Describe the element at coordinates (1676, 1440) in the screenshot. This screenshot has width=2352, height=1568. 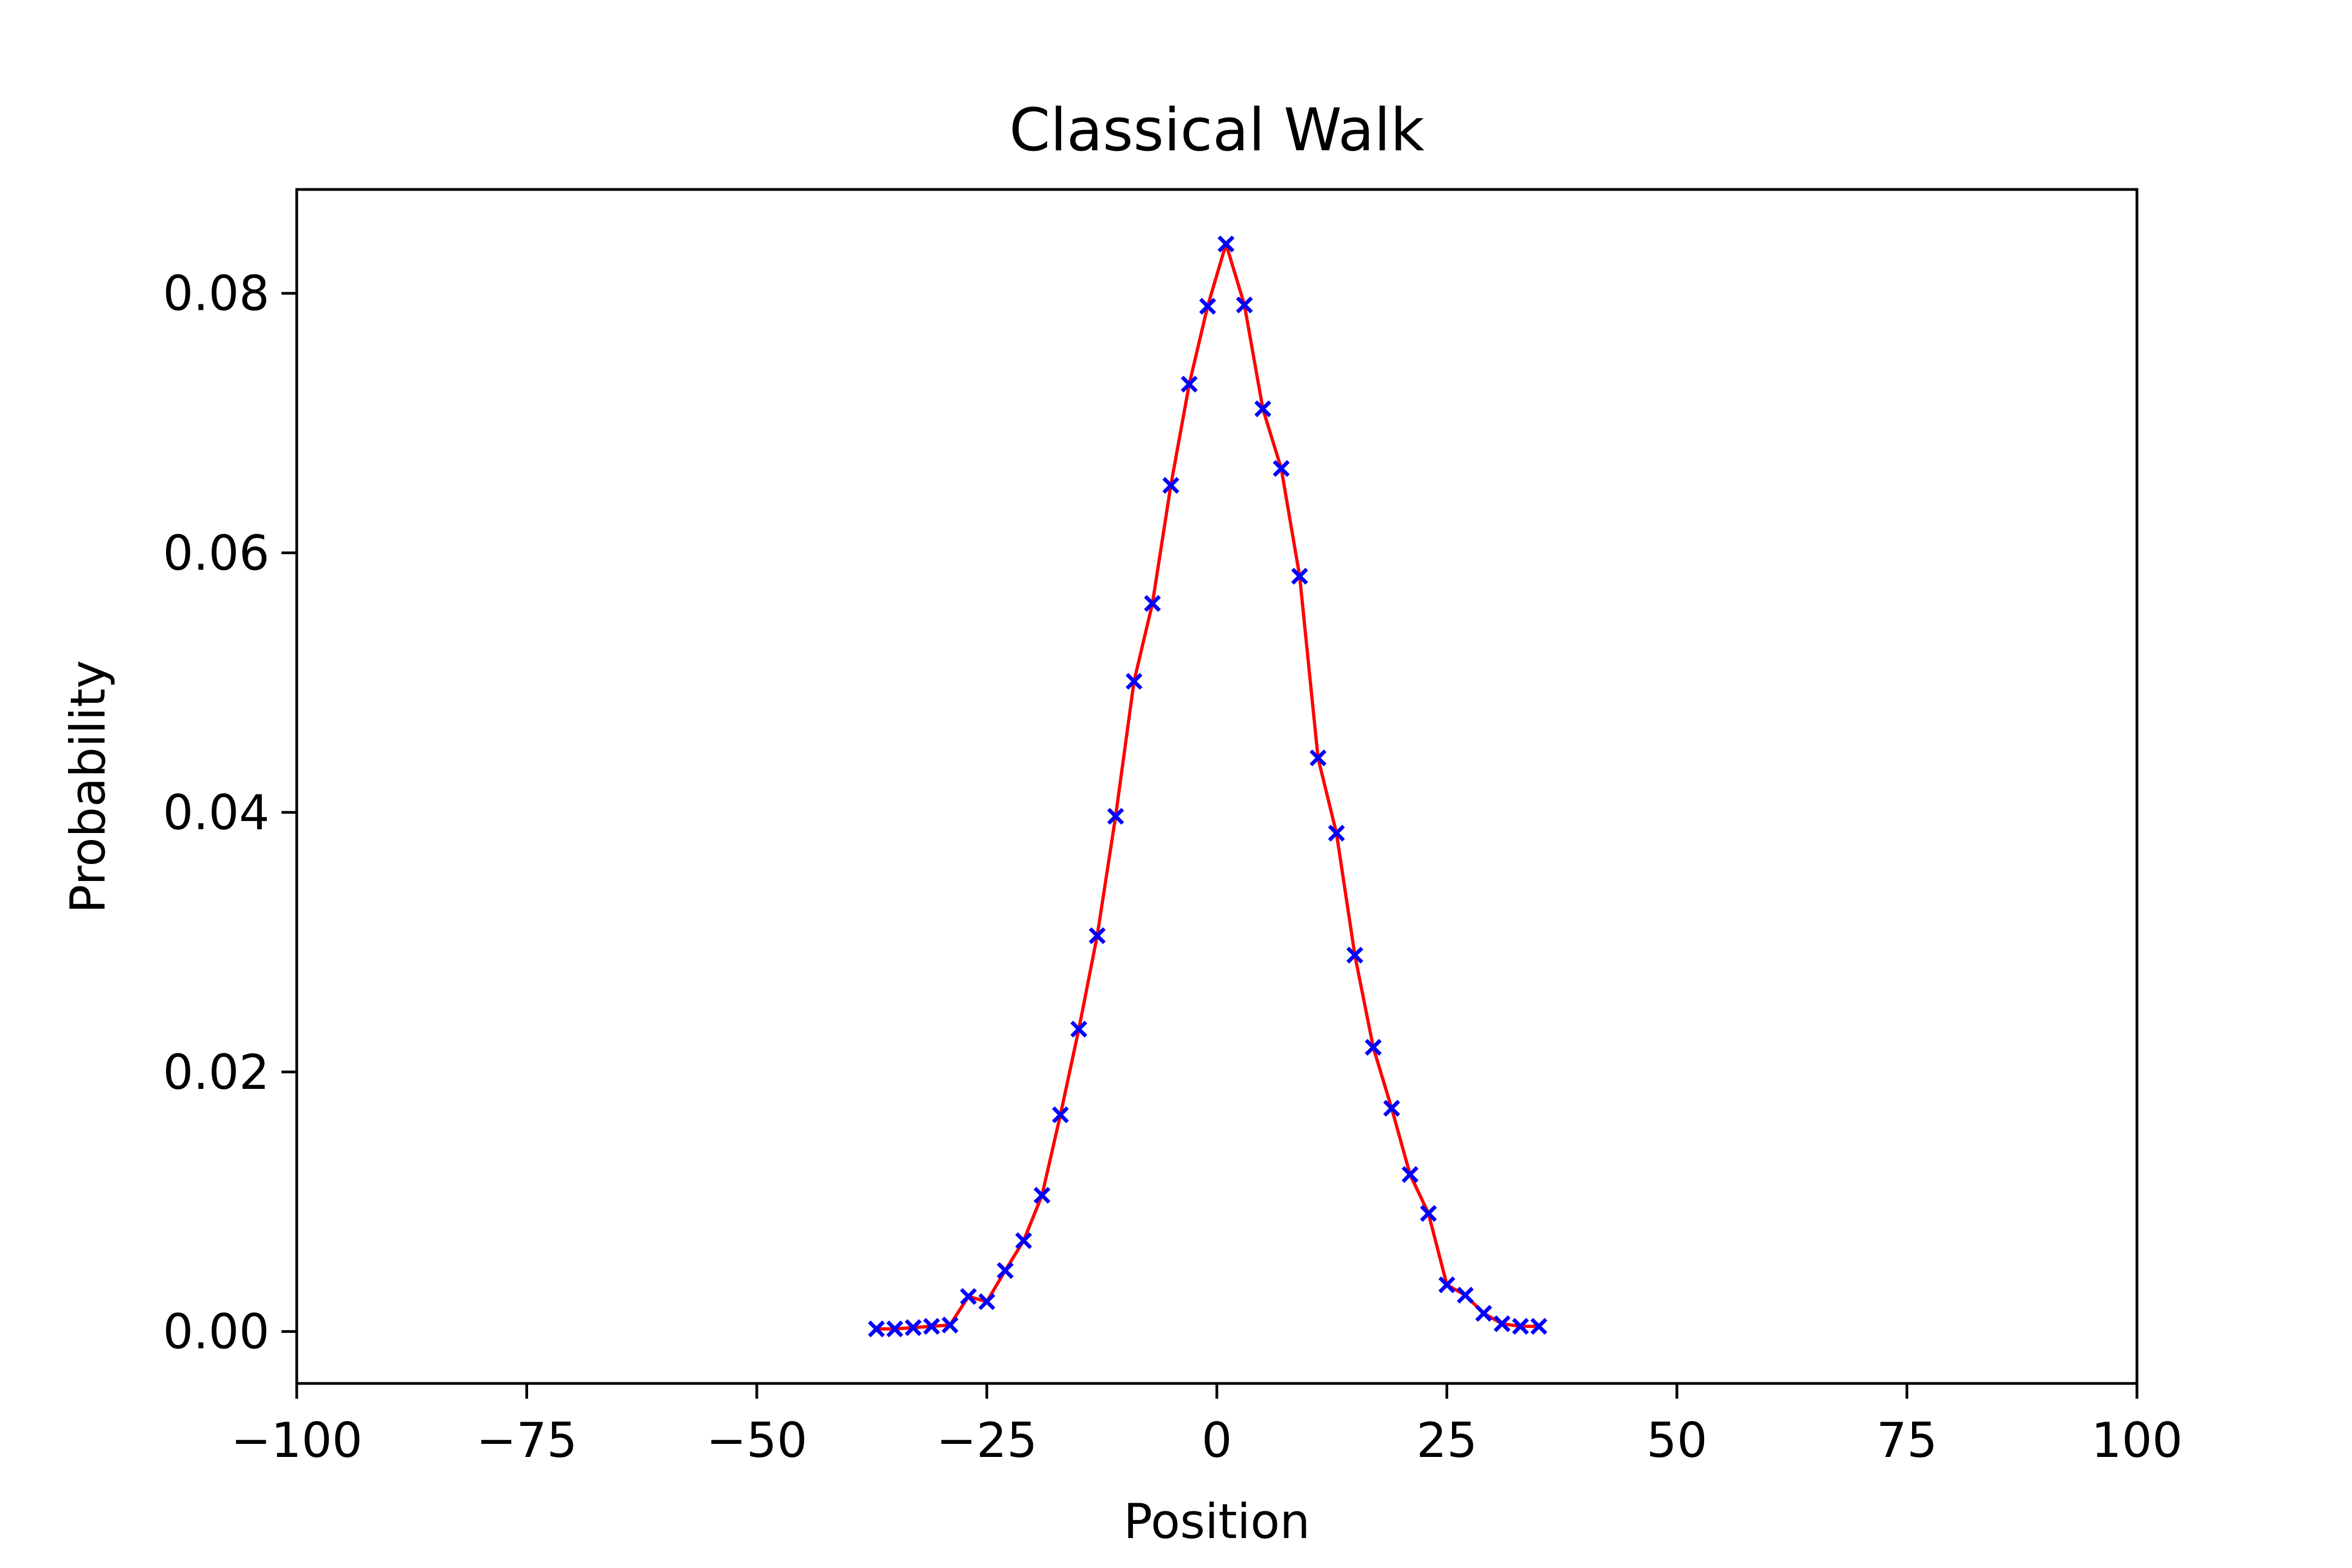
I see `x-tick-label: 50` at that location.